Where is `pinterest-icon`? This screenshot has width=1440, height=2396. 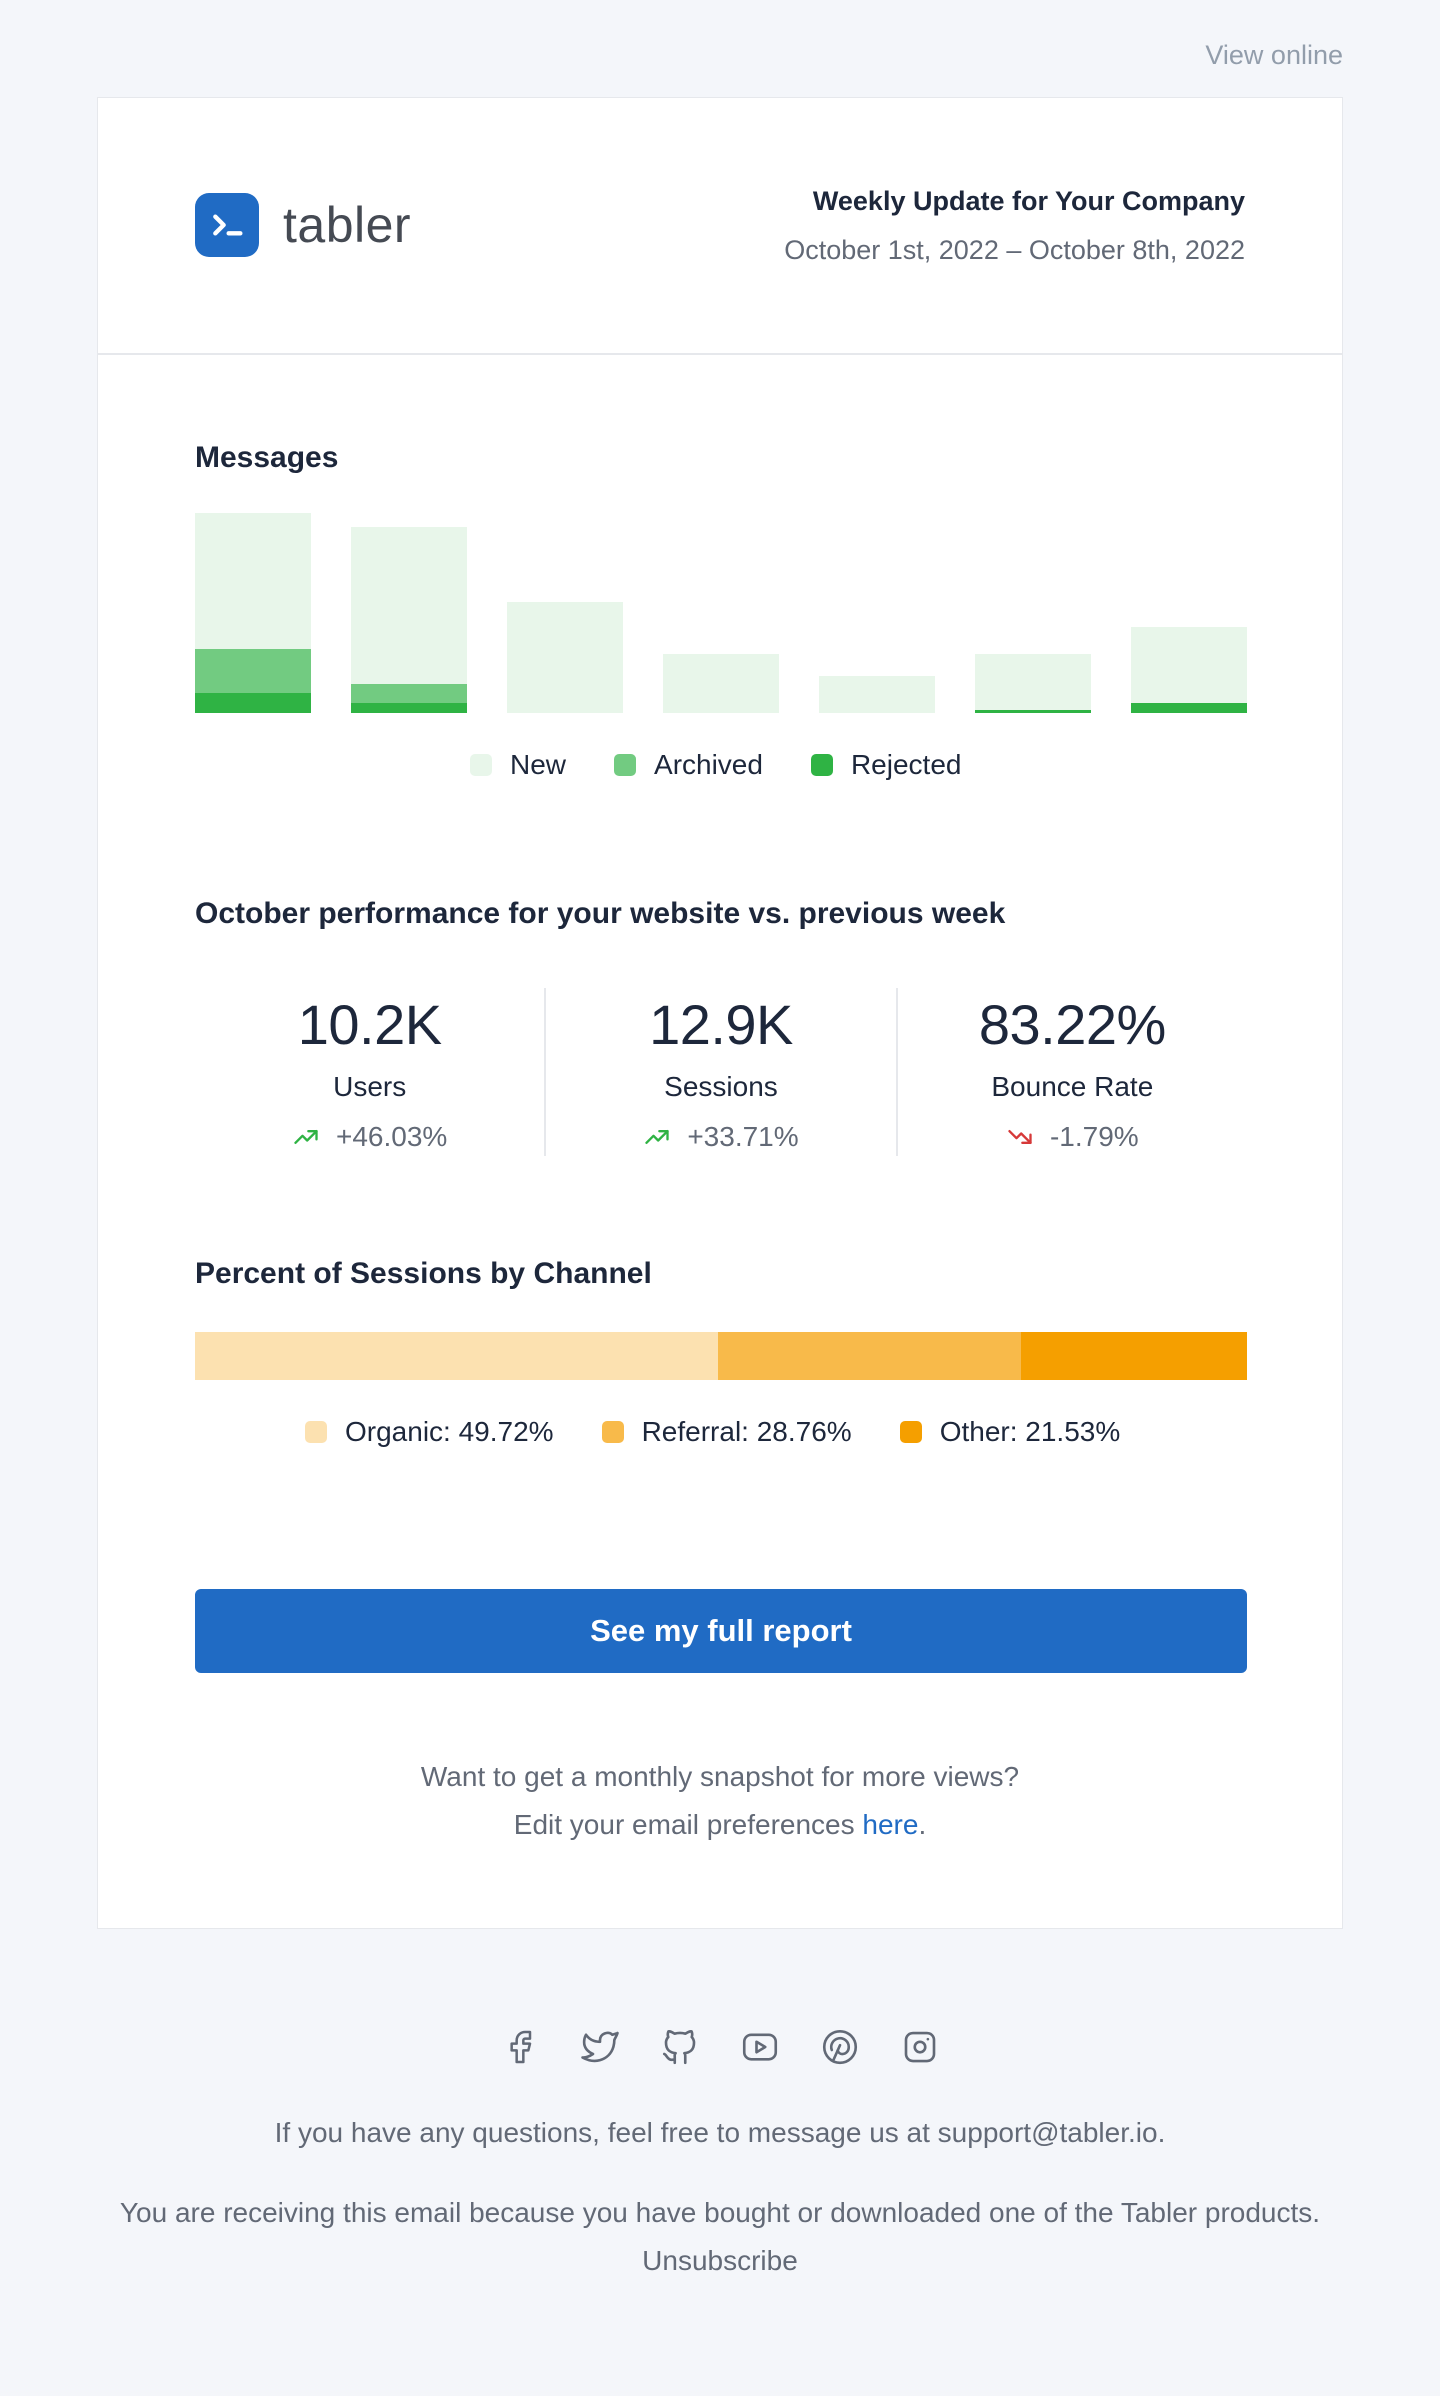
pinterest-icon is located at coordinates (840, 2047).